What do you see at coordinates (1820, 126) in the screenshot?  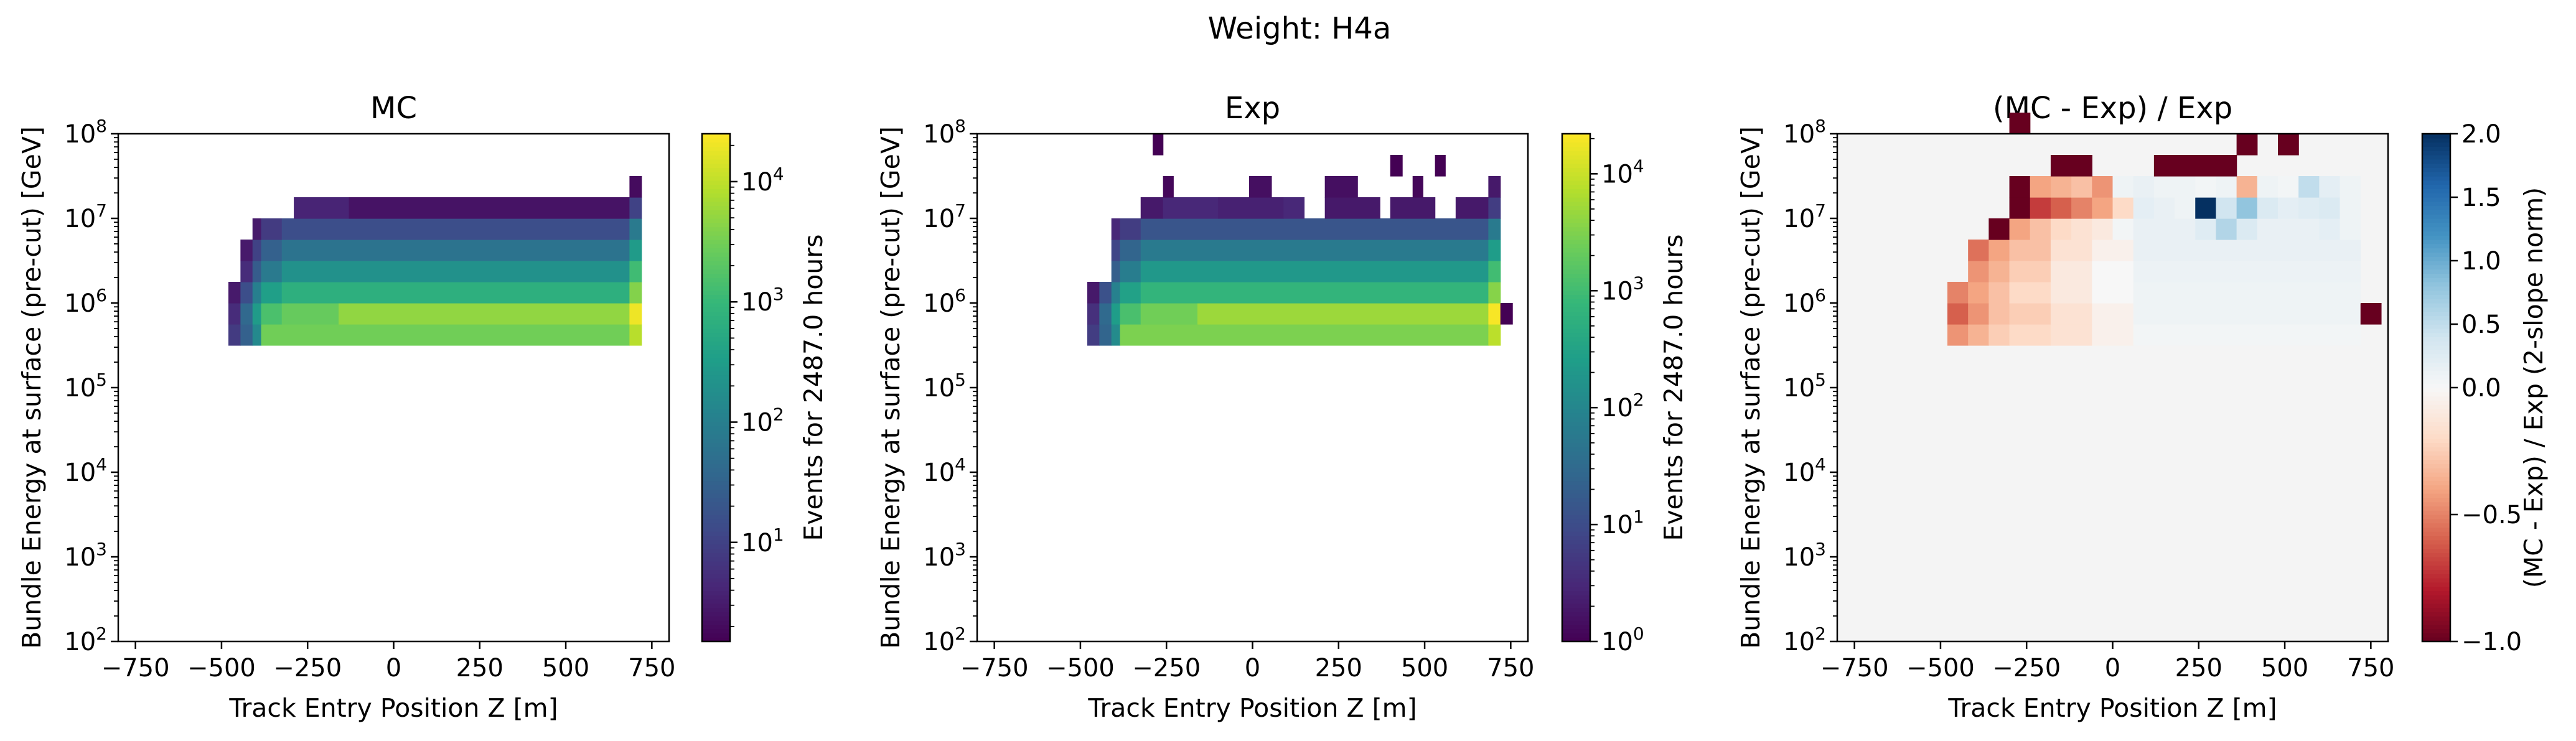 I see `y-tick-label-exp: 8` at bounding box center [1820, 126].